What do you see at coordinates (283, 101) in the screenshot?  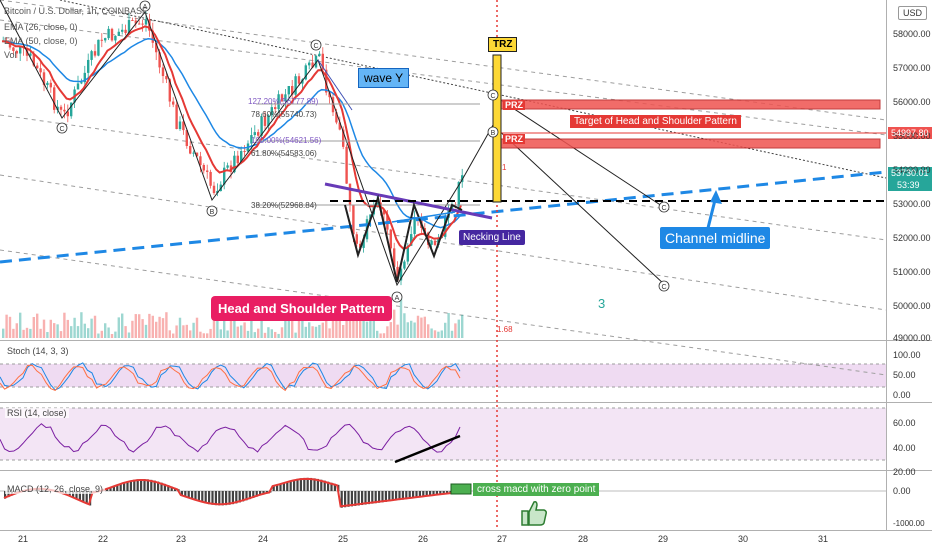 I see `fib-label-127: 127.20%(56777.89)` at bounding box center [283, 101].